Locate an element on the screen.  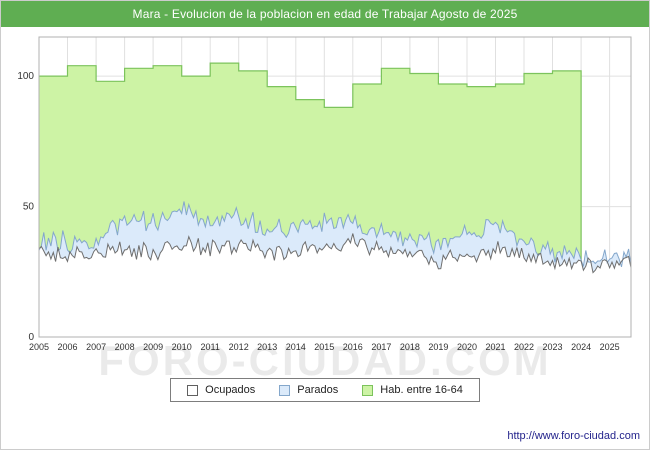
svg-text: 2005 is located at coordinates (39, 347).